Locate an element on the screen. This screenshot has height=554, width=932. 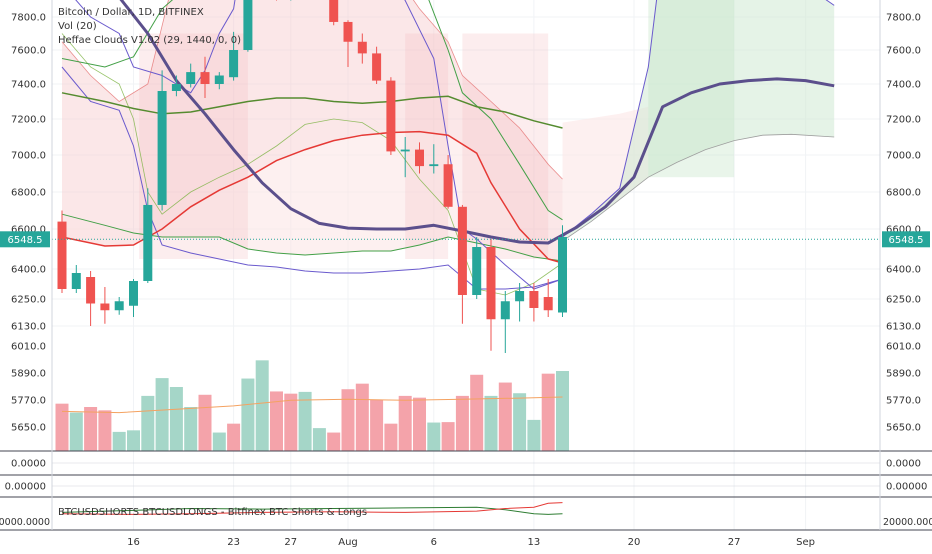
price-tick-left: 6800.0 is located at coordinates (28, 193).